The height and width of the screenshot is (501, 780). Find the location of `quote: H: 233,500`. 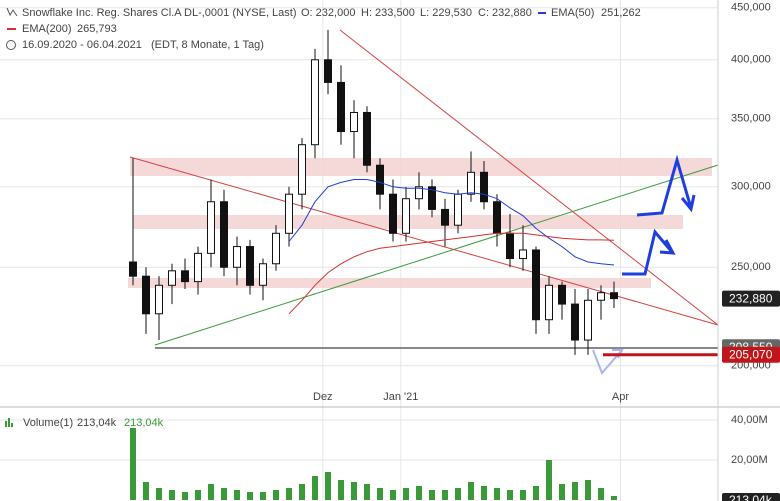

quote: H: 233,500 is located at coordinates (388, 13).